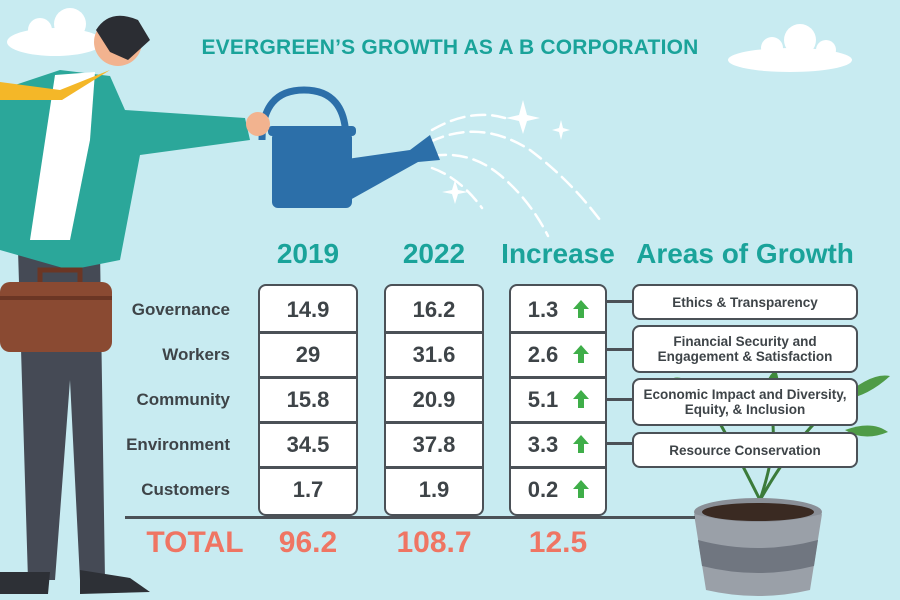 This screenshot has width=900, height=600. I want to click on increase-value: 0.2, so click(543, 489).